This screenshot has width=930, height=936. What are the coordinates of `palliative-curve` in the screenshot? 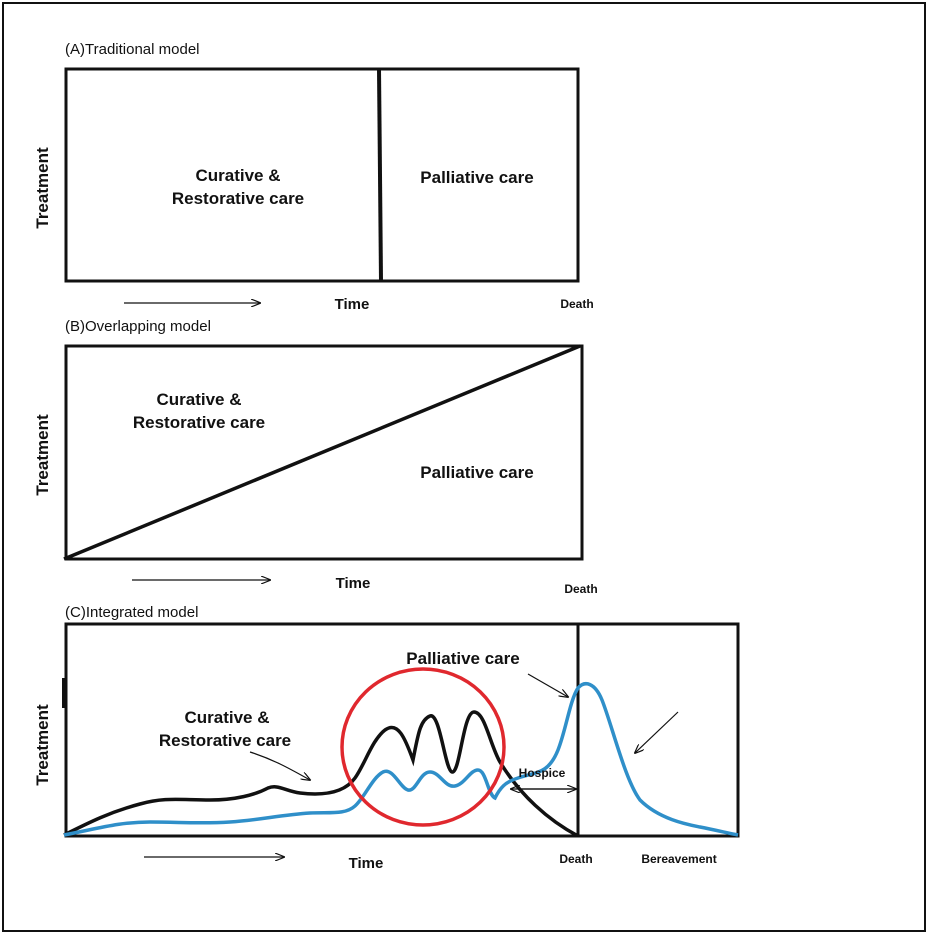 It's located at (401, 759).